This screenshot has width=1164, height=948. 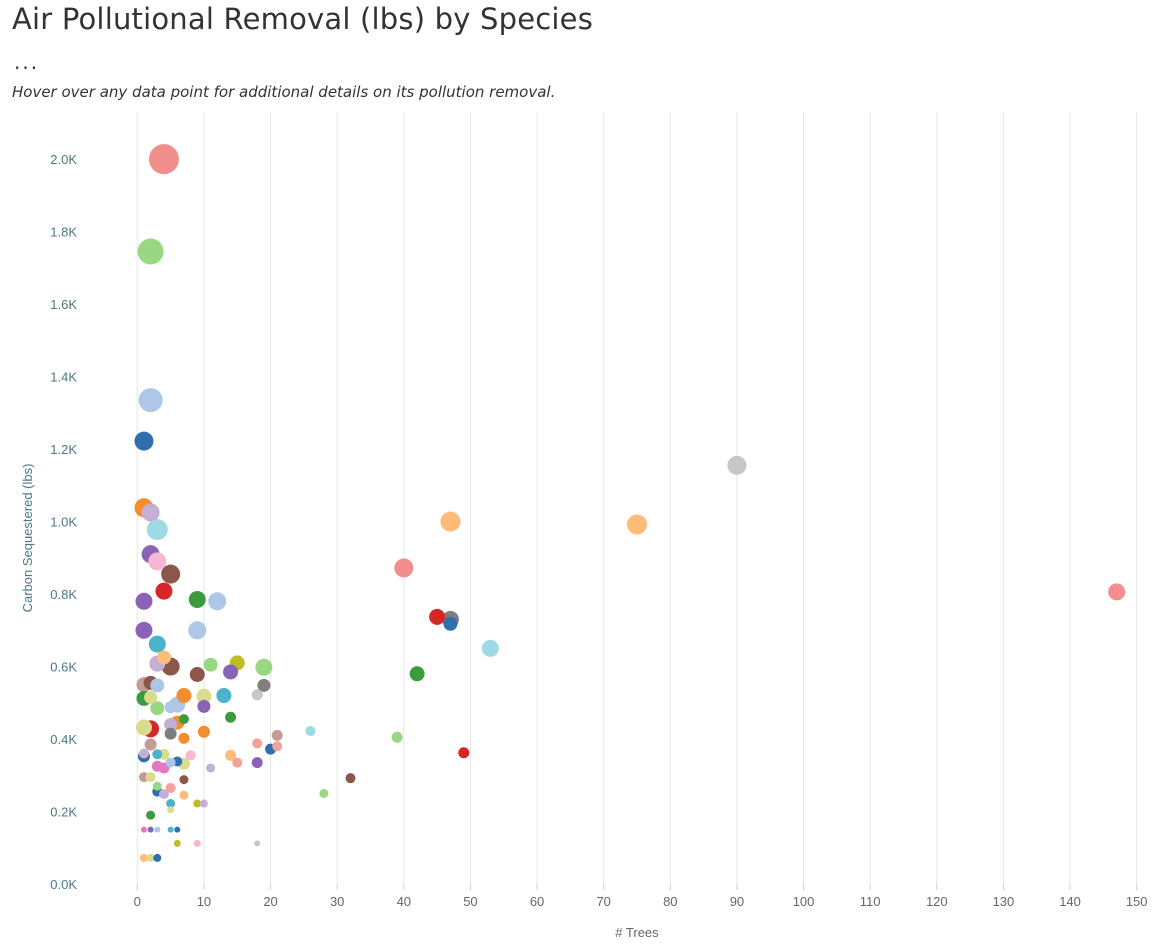 I want to click on y-tick-label: 0.4K, so click(x=63, y=739).